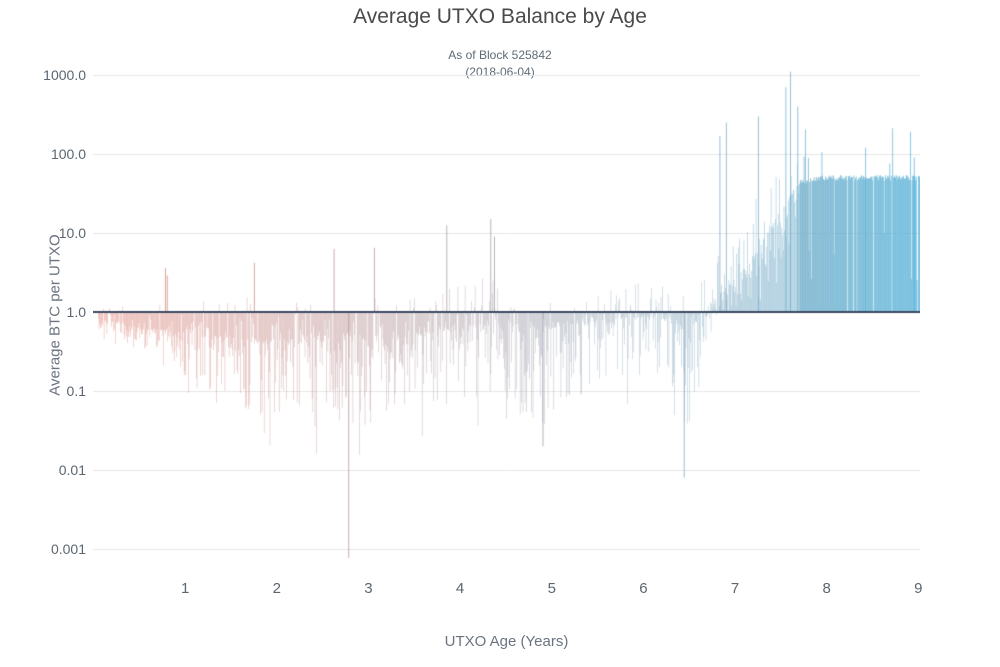  What do you see at coordinates (185, 588) in the screenshot?
I see `x-tick-label: 1` at bounding box center [185, 588].